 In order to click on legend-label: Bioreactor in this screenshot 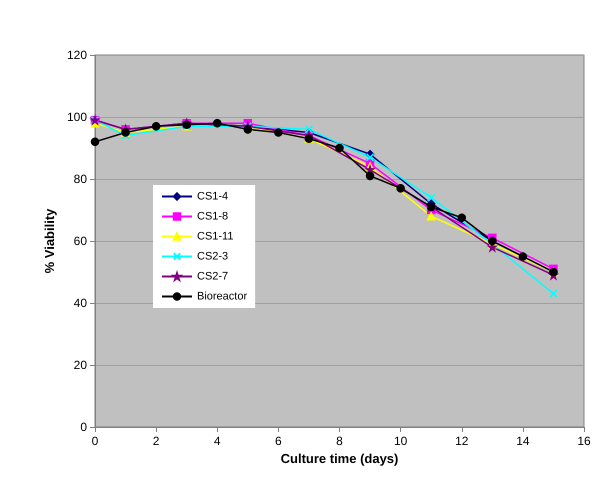, I will do `click(222, 296)`.